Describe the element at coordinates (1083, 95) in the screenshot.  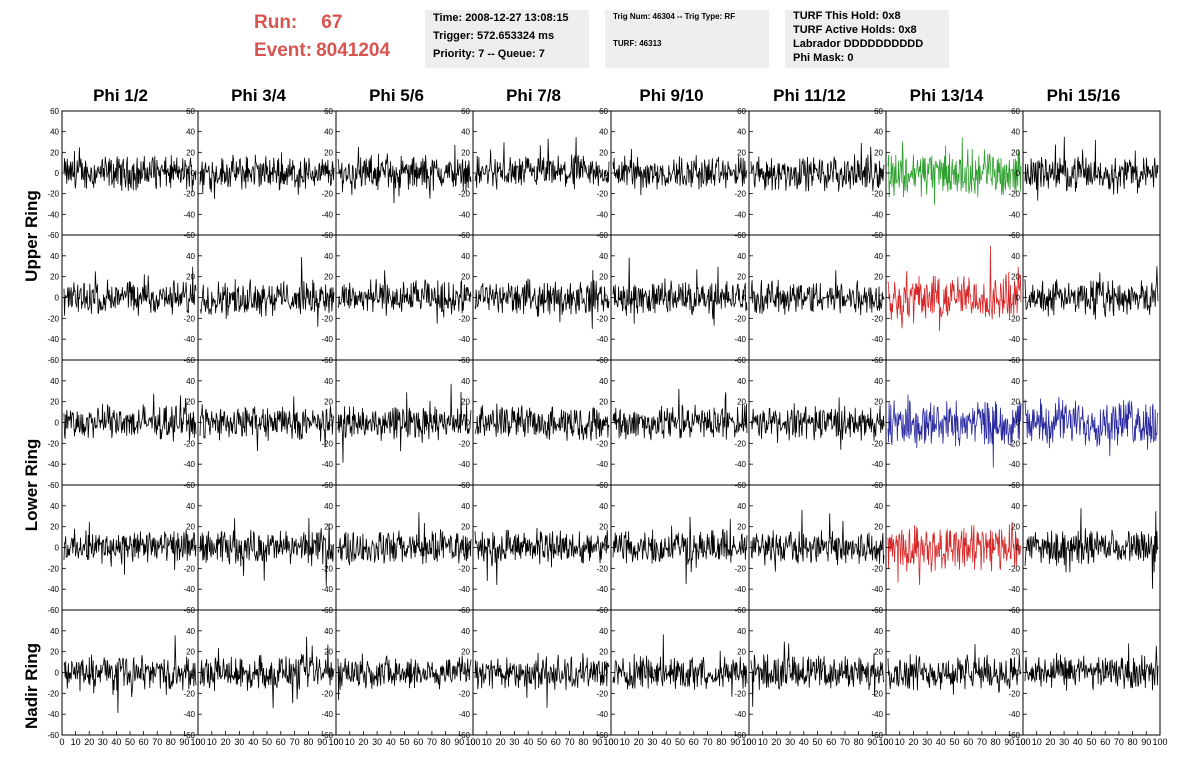
I see `column-header-8: Phi 15/16` at that location.